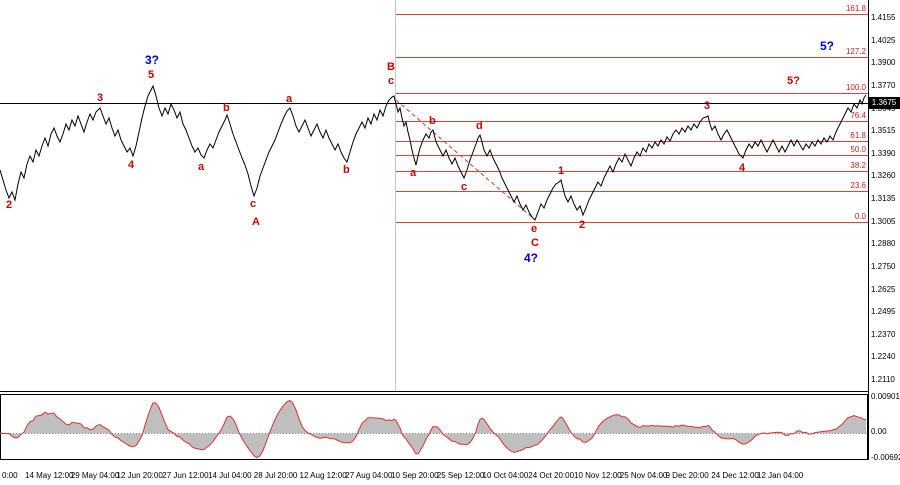 This screenshot has height=485, width=900. I want to click on date-label: 25 Nov 04:00, so click(643, 475).